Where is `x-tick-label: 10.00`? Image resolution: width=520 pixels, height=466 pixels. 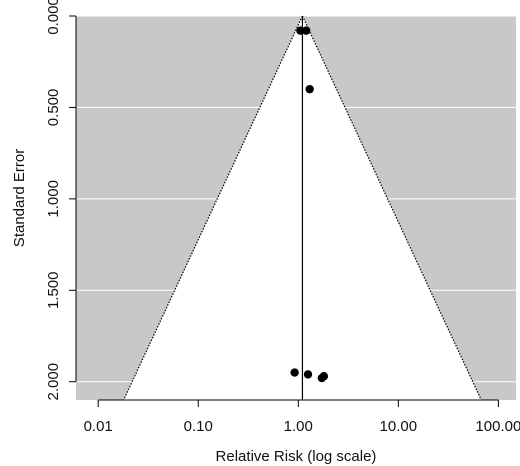 x-tick-label: 10.00 is located at coordinates (399, 426).